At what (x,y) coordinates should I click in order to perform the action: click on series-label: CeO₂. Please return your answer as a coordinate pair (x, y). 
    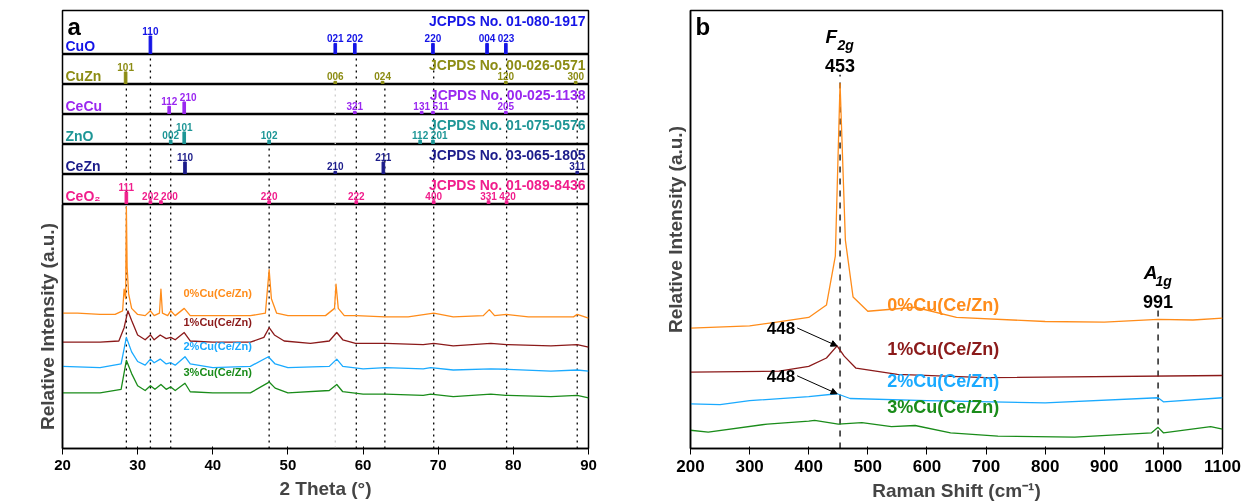
    Looking at the image, I should click on (83, 195).